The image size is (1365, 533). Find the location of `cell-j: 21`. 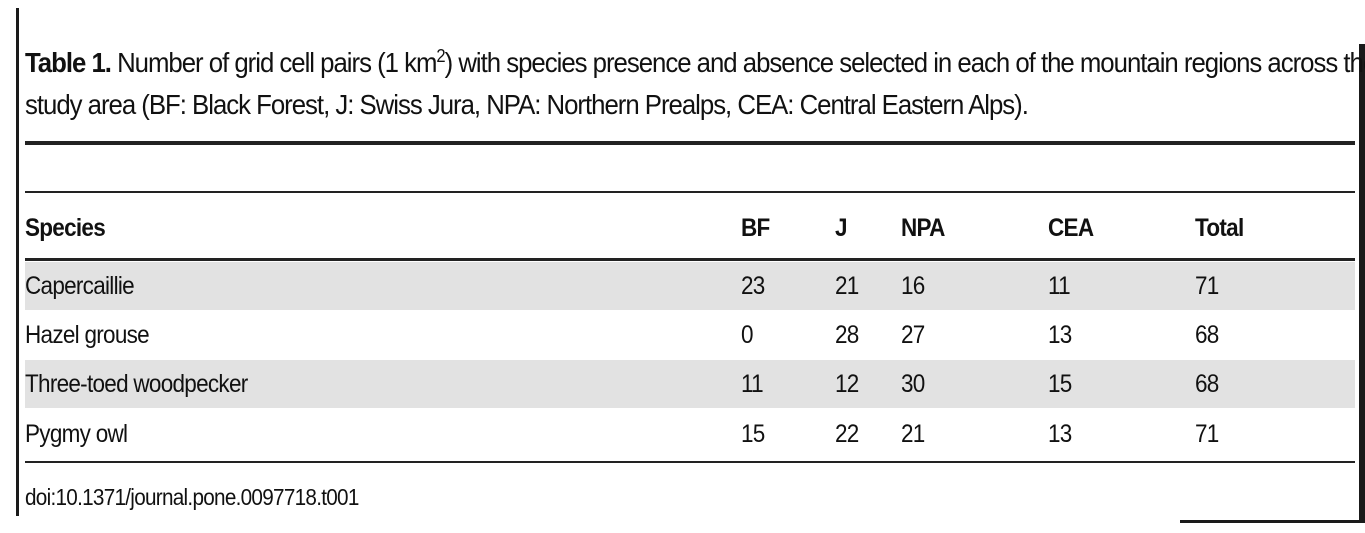

cell-j: 21 is located at coordinates (847, 286).